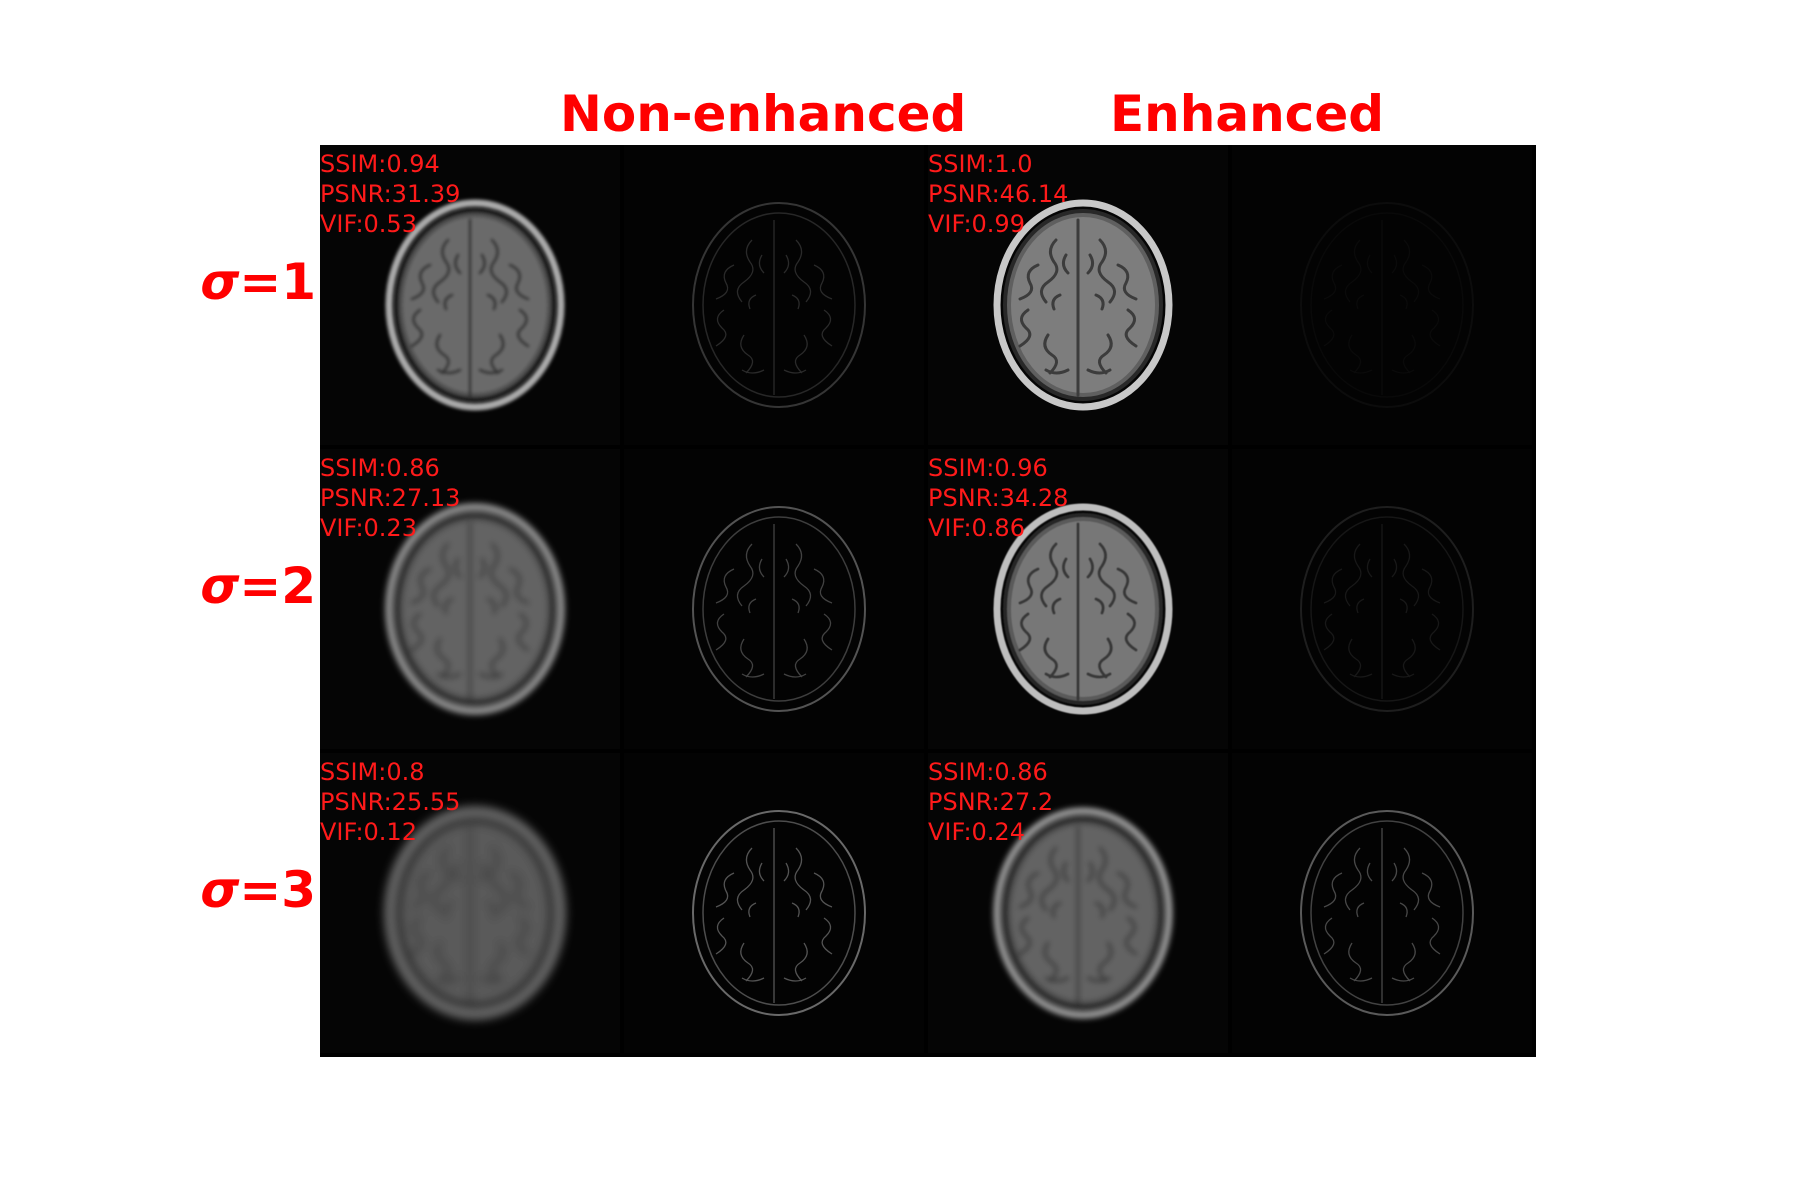 The width and height of the screenshot is (1800, 1200). What do you see at coordinates (258, 586) in the screenshot?
I see `row-label-sigma-2: σ=2` at bounding box center [258, 586].